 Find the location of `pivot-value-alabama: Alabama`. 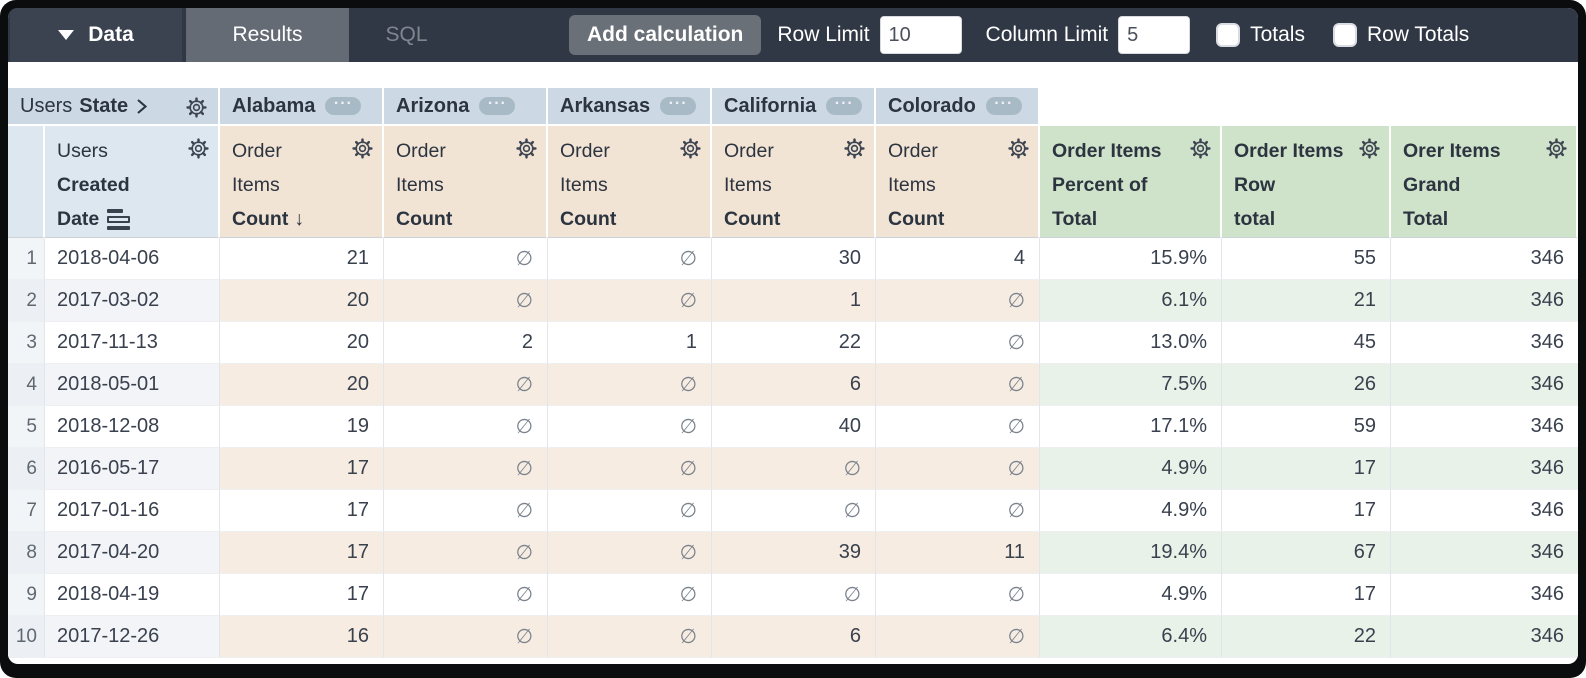

pivot-value-alabama: Alabama is located at coordinates (302, 107).